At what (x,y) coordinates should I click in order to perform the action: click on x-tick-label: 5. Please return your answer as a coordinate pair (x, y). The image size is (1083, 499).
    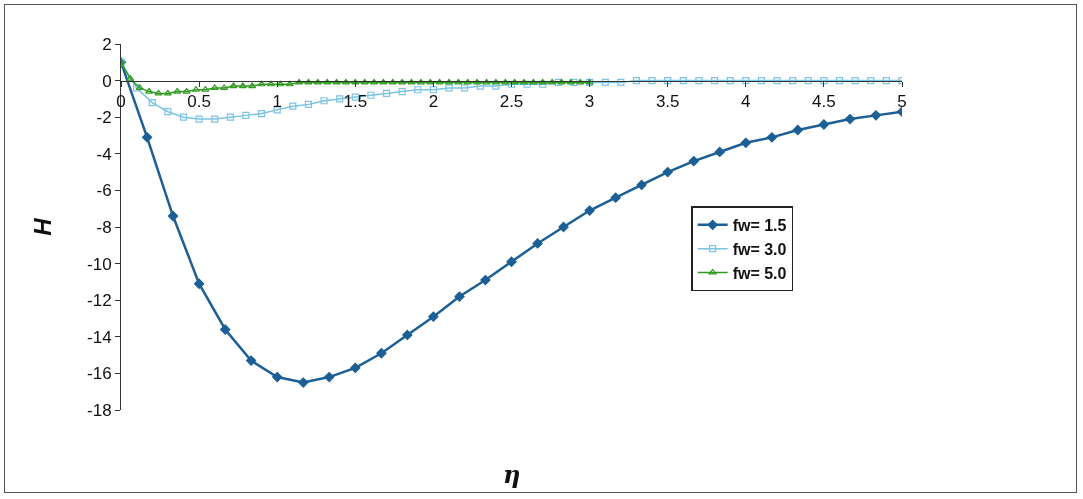
    Looking at the image, I should click on (902, 101).